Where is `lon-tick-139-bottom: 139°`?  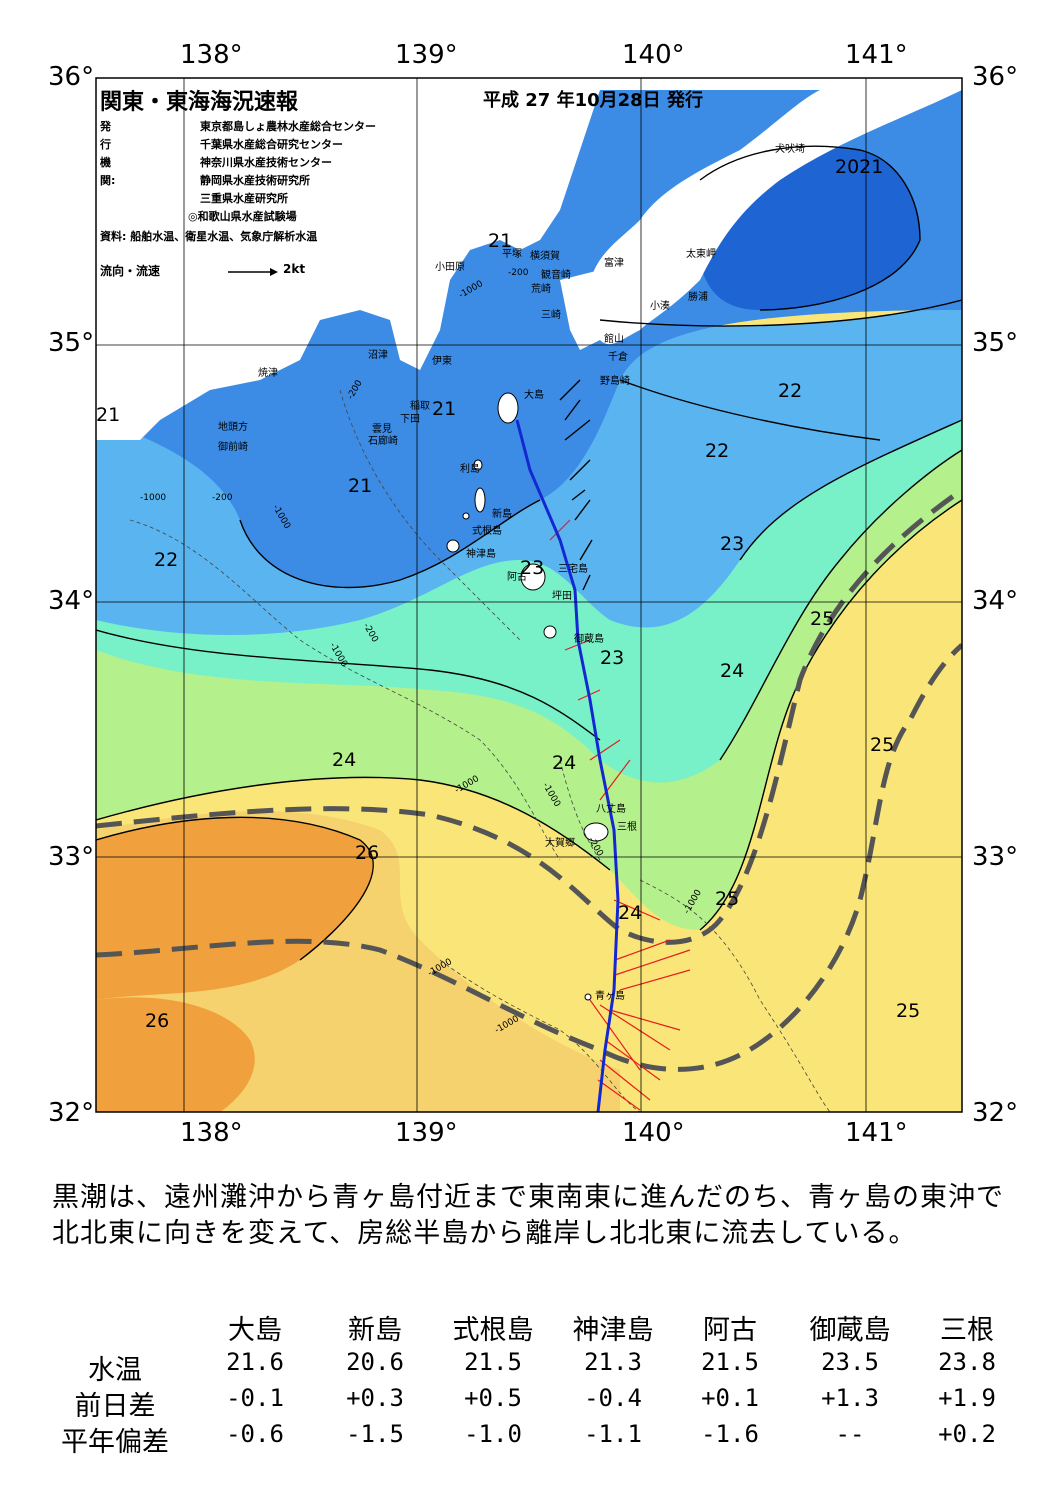
lon-tick-139-bottom: 139° is located at coordinates (426, 1133).